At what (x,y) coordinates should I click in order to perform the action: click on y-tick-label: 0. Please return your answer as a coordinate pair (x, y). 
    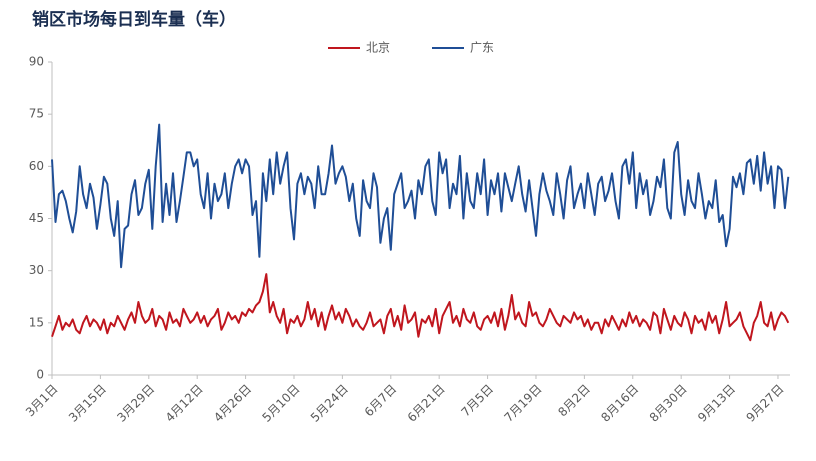
    Looking at the image, I should click on (40, 375).